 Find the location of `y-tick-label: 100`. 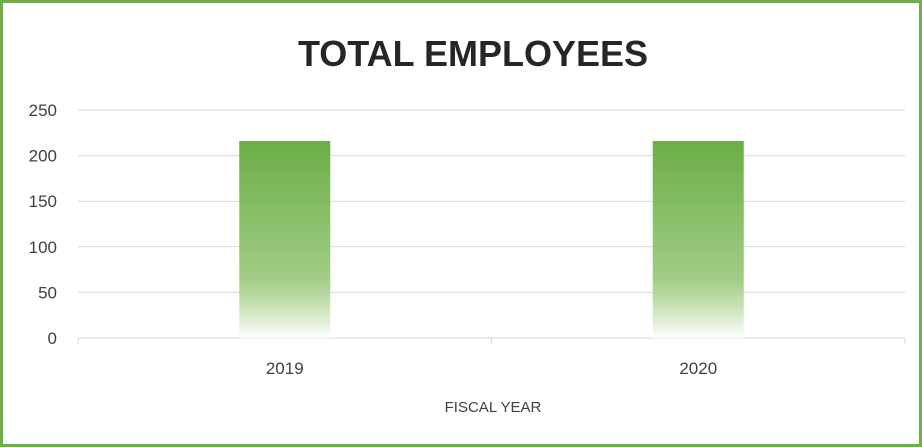

y-tick-label: 100 is located at coordinates (43, 247).